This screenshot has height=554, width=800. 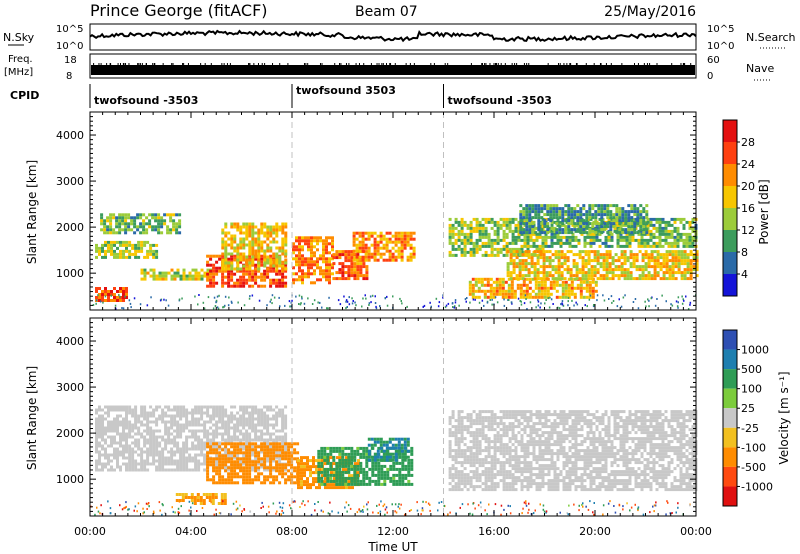 I want to click on nsky-trace, so click(x=393, y=36).